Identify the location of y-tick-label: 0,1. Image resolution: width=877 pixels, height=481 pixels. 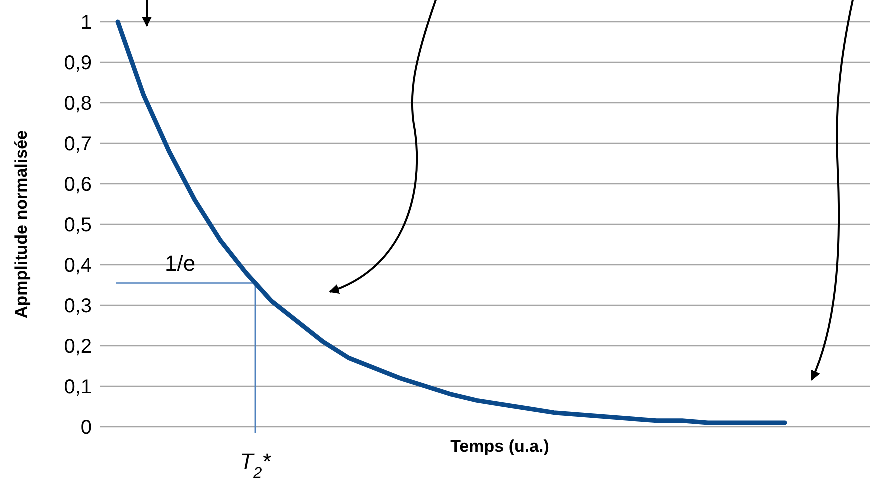
(78, 387).